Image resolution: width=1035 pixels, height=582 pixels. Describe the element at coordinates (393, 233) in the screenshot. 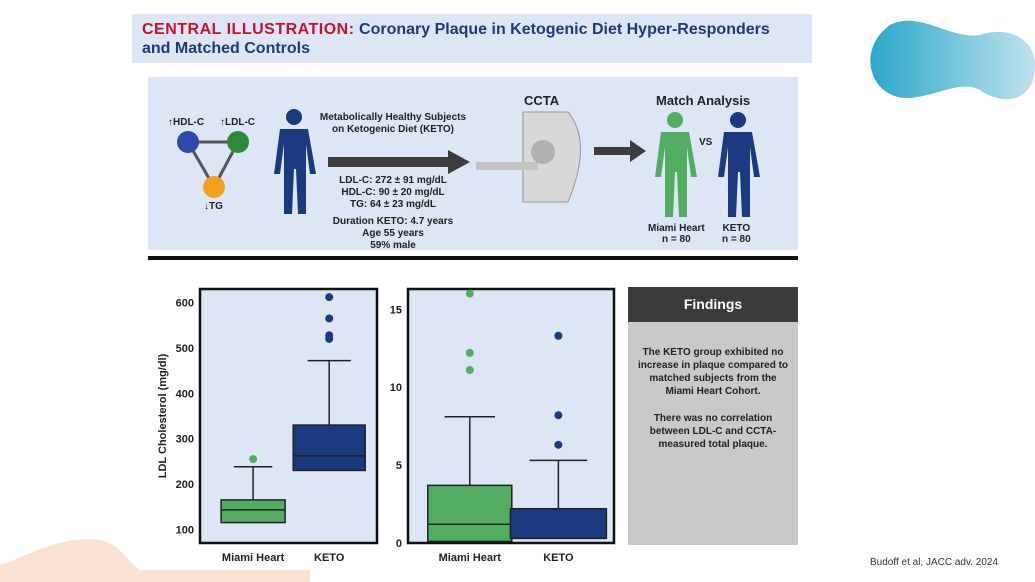

I see `age: Age 55 years` at that location.